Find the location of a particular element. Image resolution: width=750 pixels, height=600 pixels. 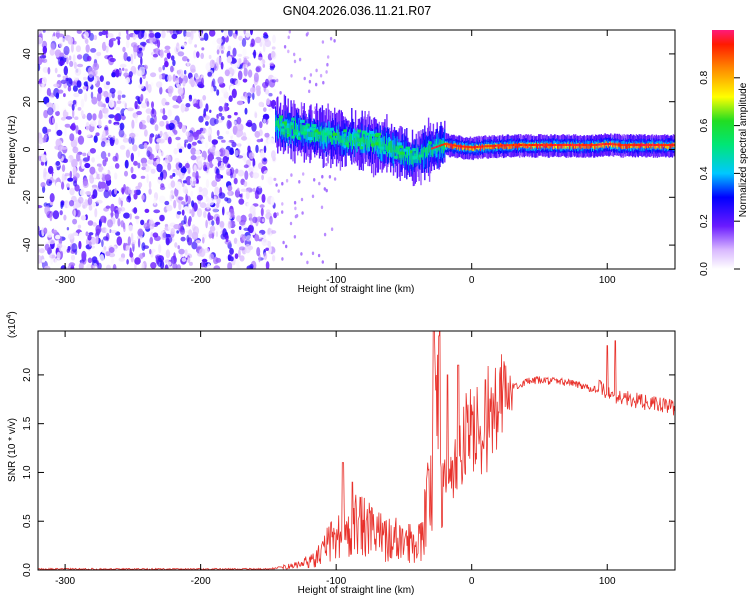

x-tick-label: -300 is located at coordinates (65, 280).